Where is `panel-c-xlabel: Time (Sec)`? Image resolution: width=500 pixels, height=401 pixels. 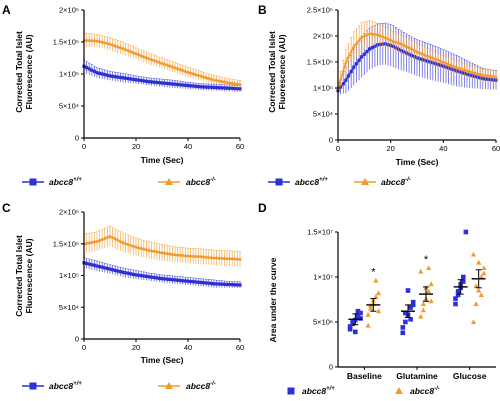
panel-c-xlabel: Time (Sec) is located at coordinates (162, 360).